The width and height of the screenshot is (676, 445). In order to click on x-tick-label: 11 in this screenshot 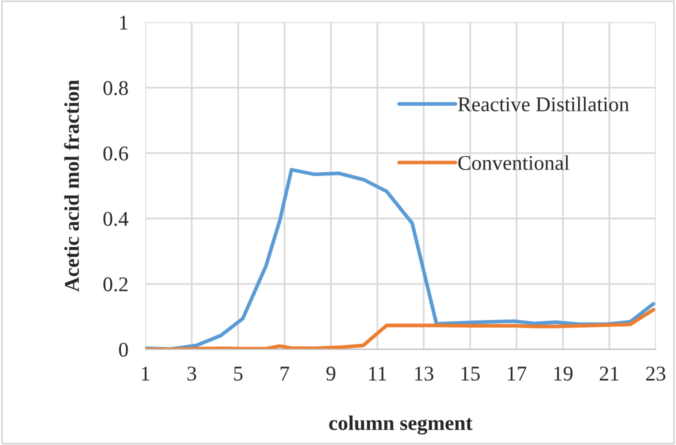, I will do `click(377, 373)`.